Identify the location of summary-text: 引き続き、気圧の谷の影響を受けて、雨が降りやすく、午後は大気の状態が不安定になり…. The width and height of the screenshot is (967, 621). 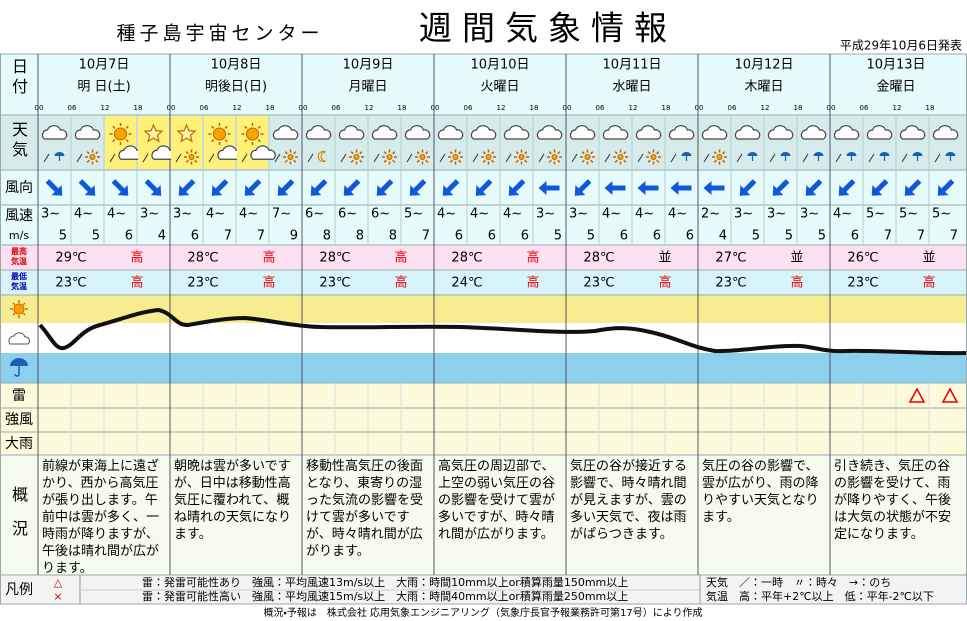
(892, 500).